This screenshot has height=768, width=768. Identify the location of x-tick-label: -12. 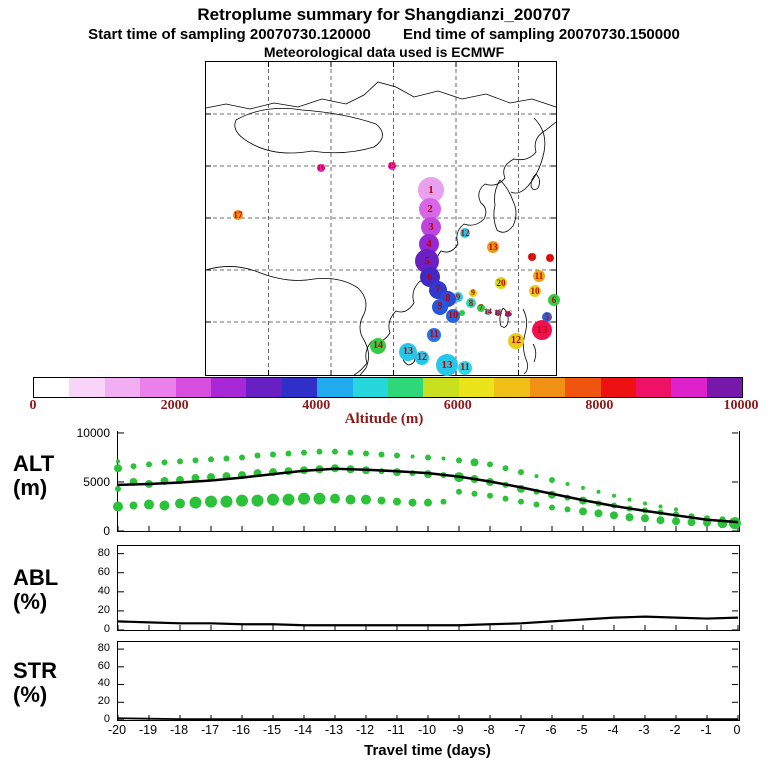
(365, 730).